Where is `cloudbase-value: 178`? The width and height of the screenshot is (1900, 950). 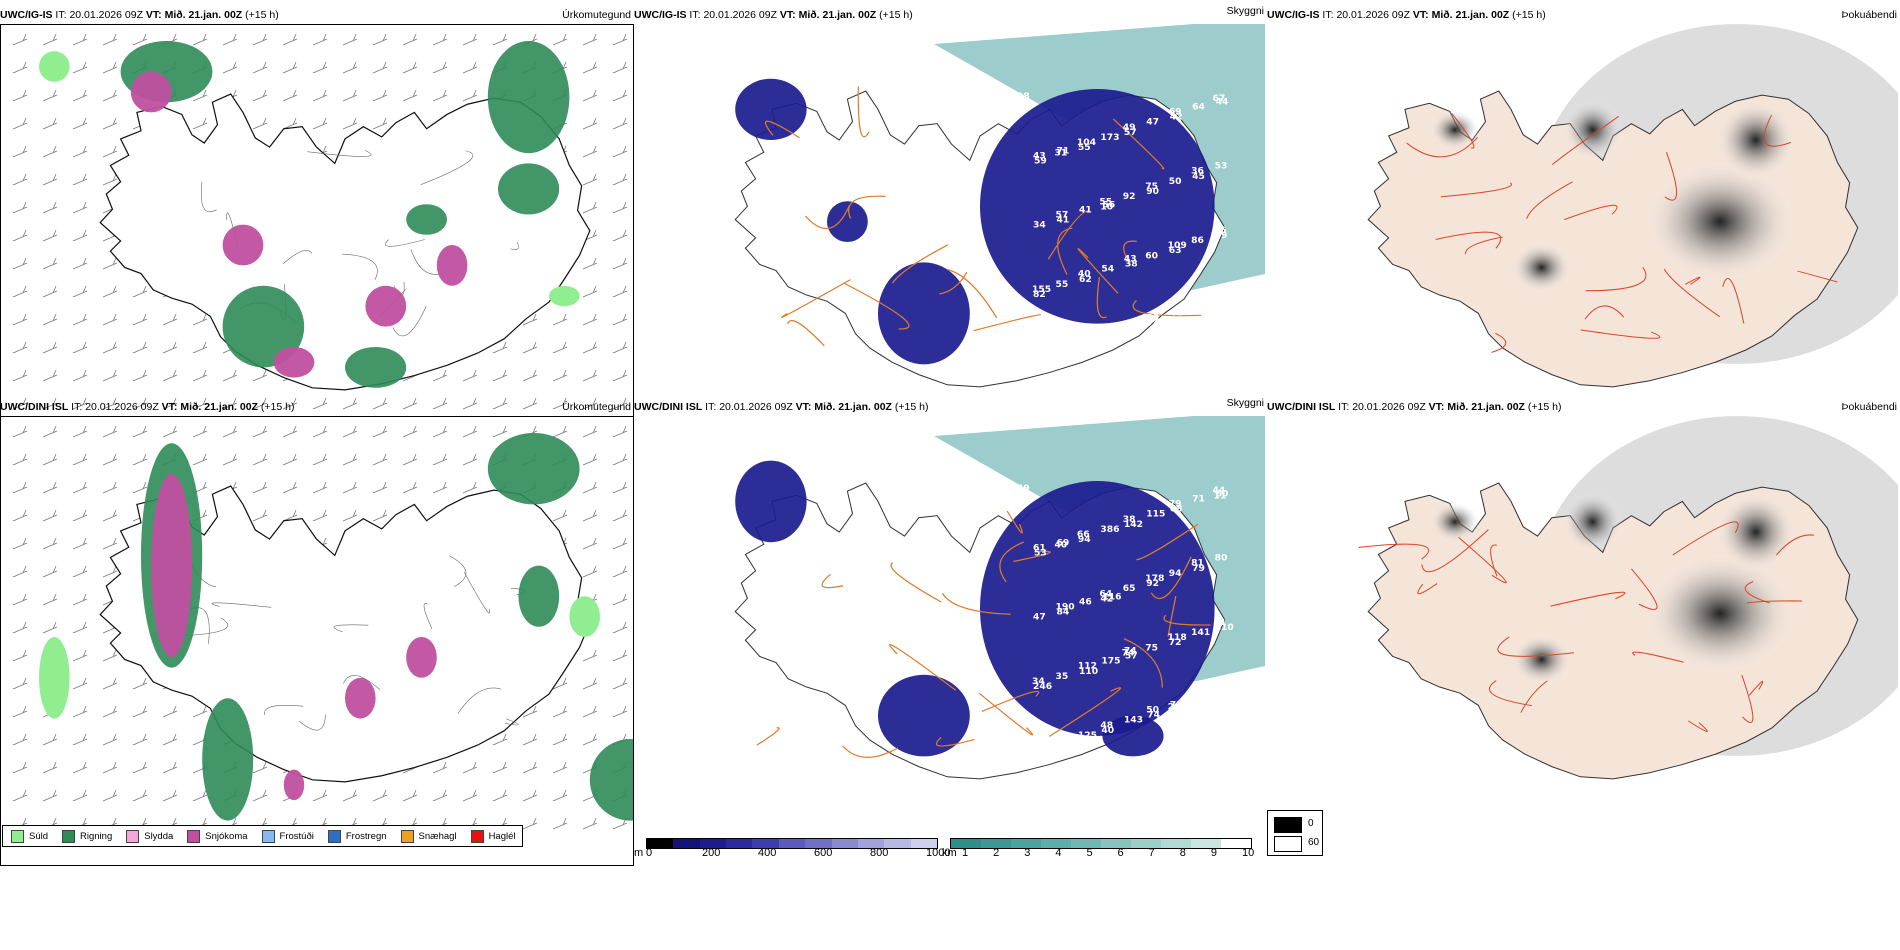
cloudbase-value: 178 is located at coordinates (1154, 578).